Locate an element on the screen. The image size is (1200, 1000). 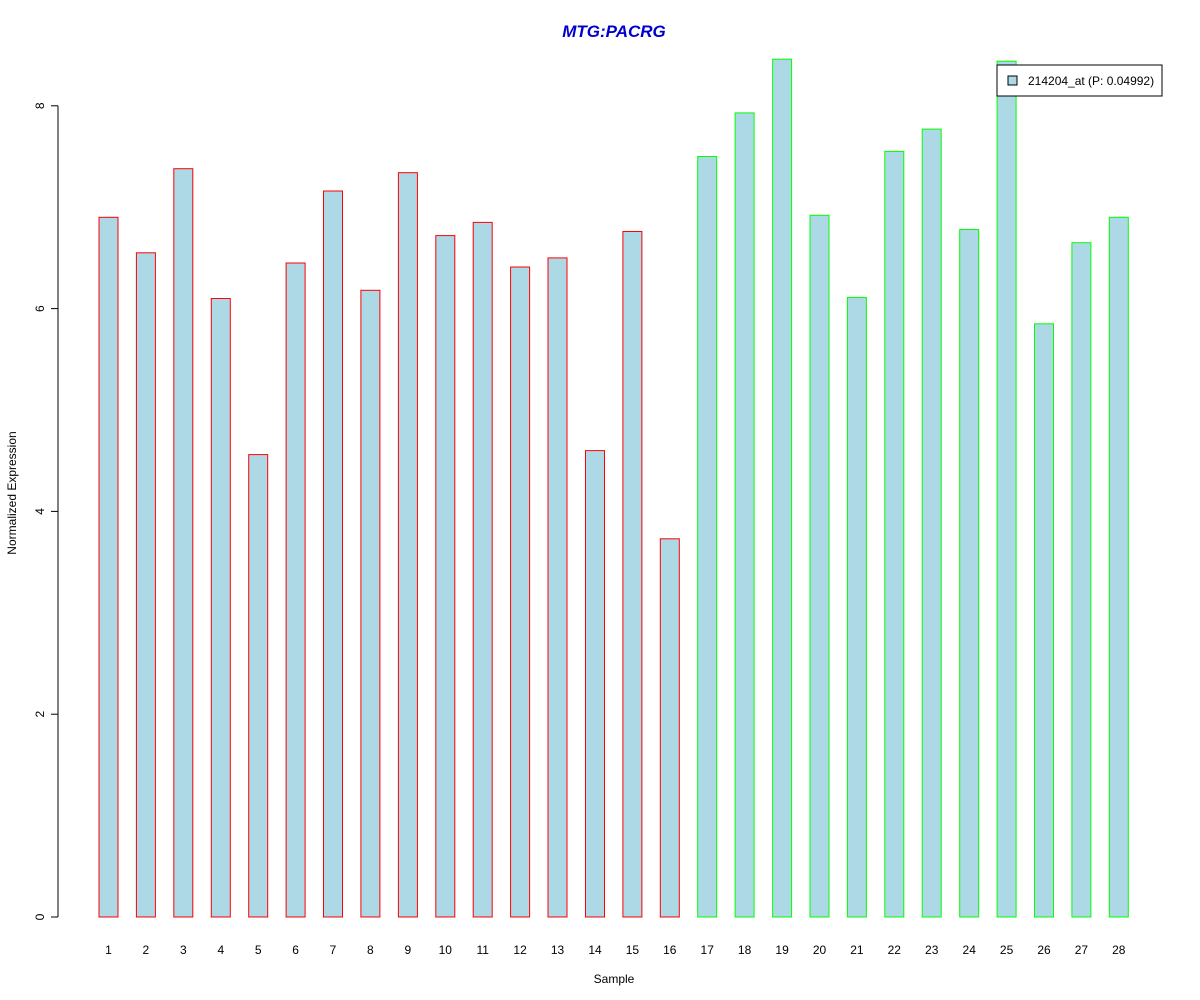
x-tick-label: 10 is located at coordinates (446, 950).